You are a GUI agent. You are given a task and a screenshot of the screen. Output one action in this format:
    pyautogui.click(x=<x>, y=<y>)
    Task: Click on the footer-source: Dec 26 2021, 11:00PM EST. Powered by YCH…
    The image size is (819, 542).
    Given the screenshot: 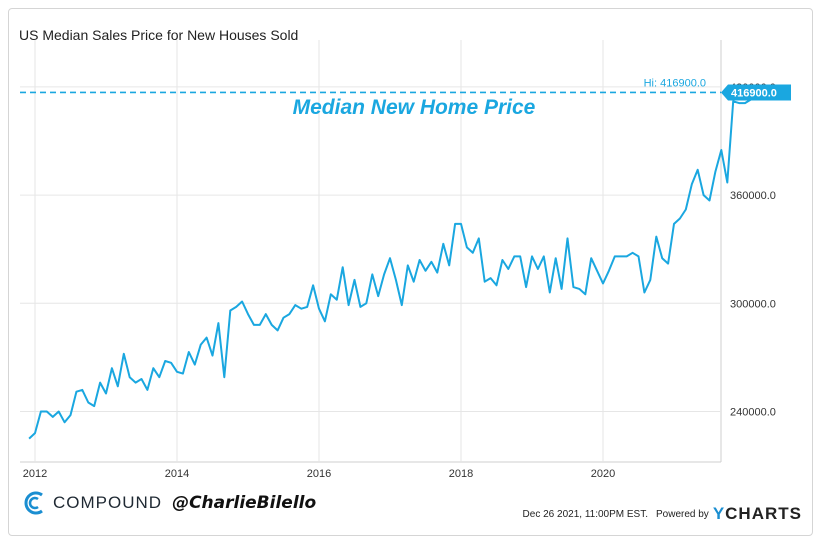 What is the action you would take?
    pyautogui.click(x=662, y=514)
    